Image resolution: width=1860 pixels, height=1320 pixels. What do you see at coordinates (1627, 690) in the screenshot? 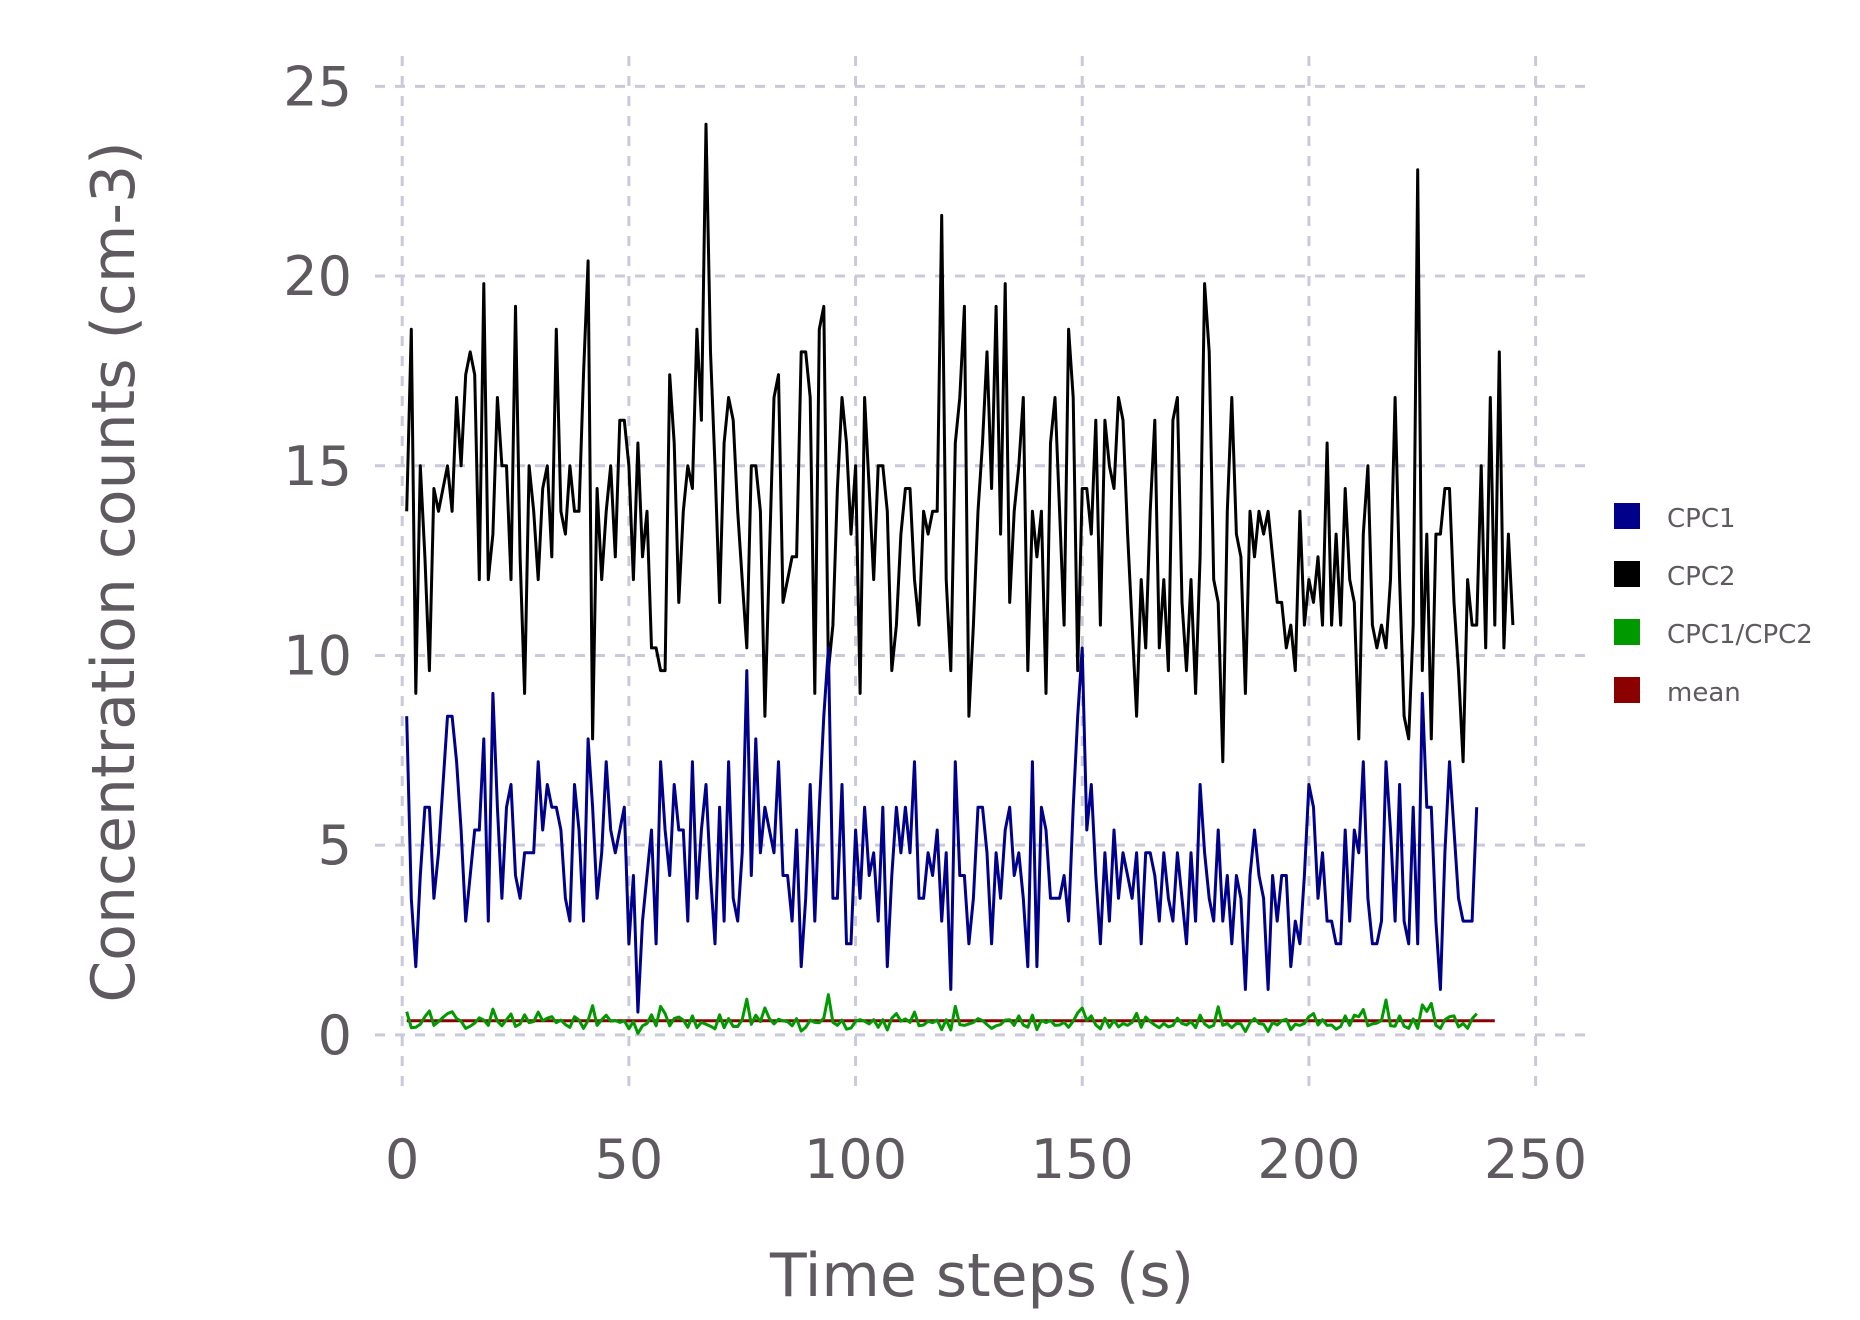
I see `legend-swatch-mean` at bounding box center [1627, 690].